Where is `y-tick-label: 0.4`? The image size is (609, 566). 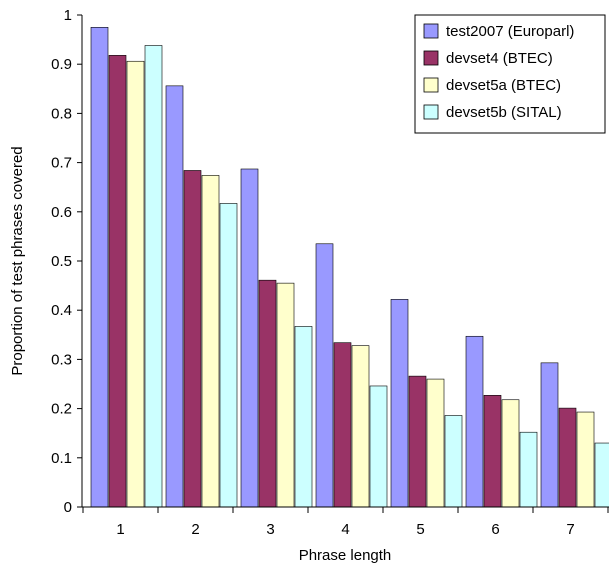
y-tick-label: 0.4 is located at coordinates (61, 310).